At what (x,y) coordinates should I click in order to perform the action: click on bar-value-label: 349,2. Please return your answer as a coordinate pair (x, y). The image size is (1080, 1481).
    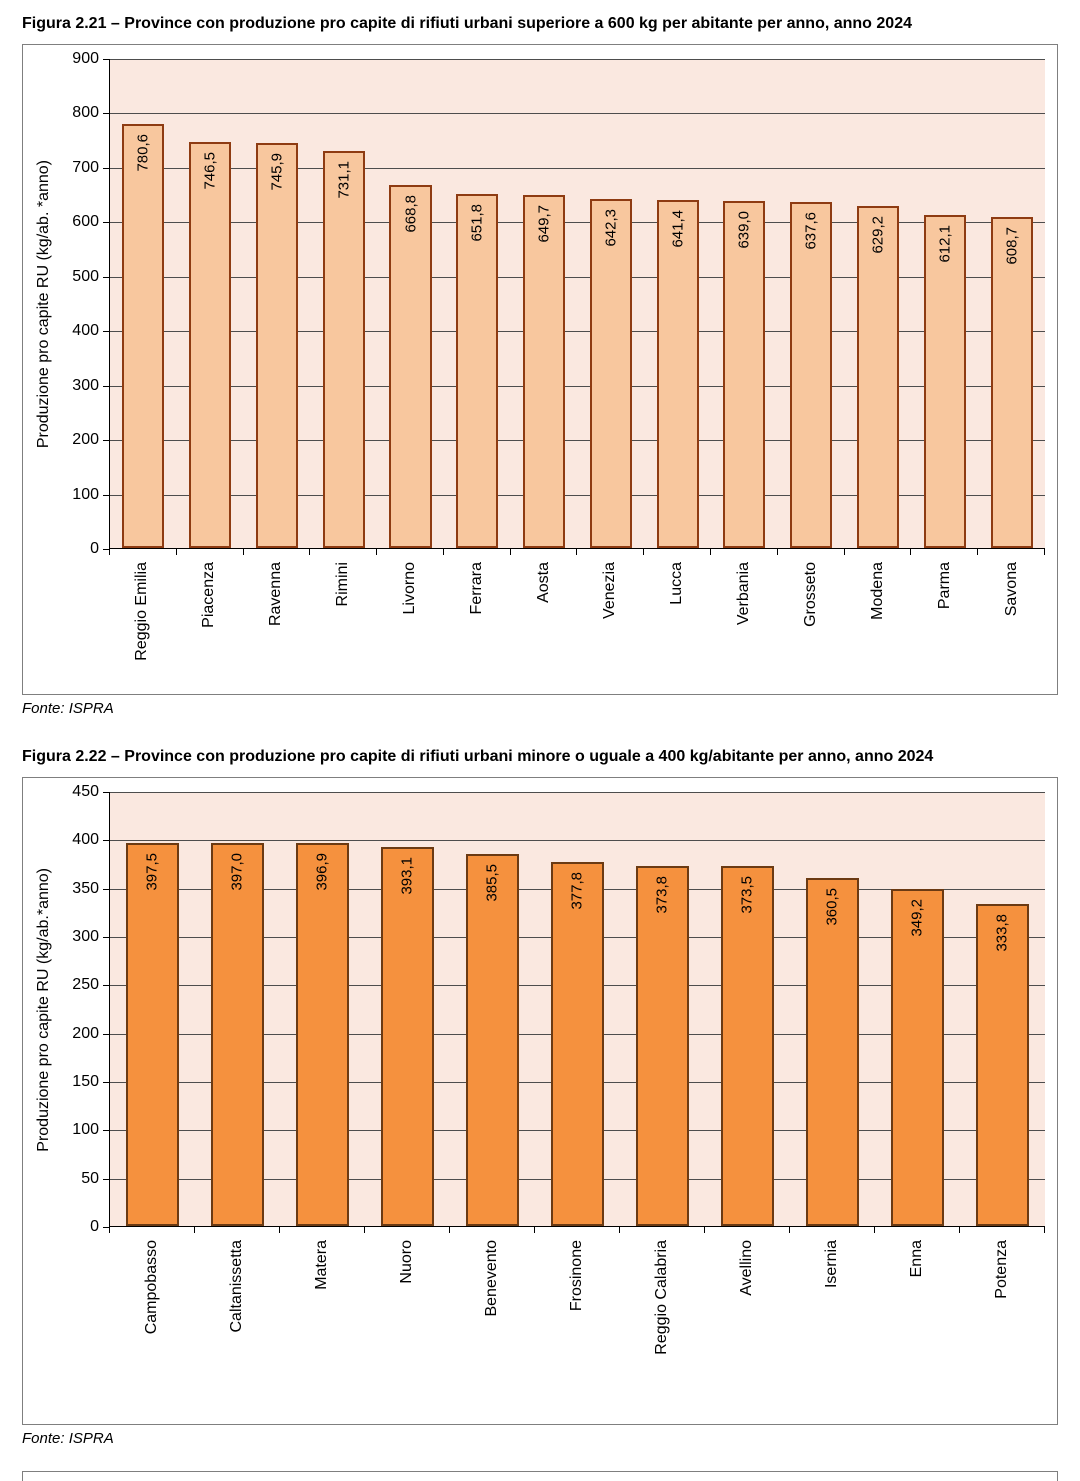
    Looking at the image, I should click on (917, 918).